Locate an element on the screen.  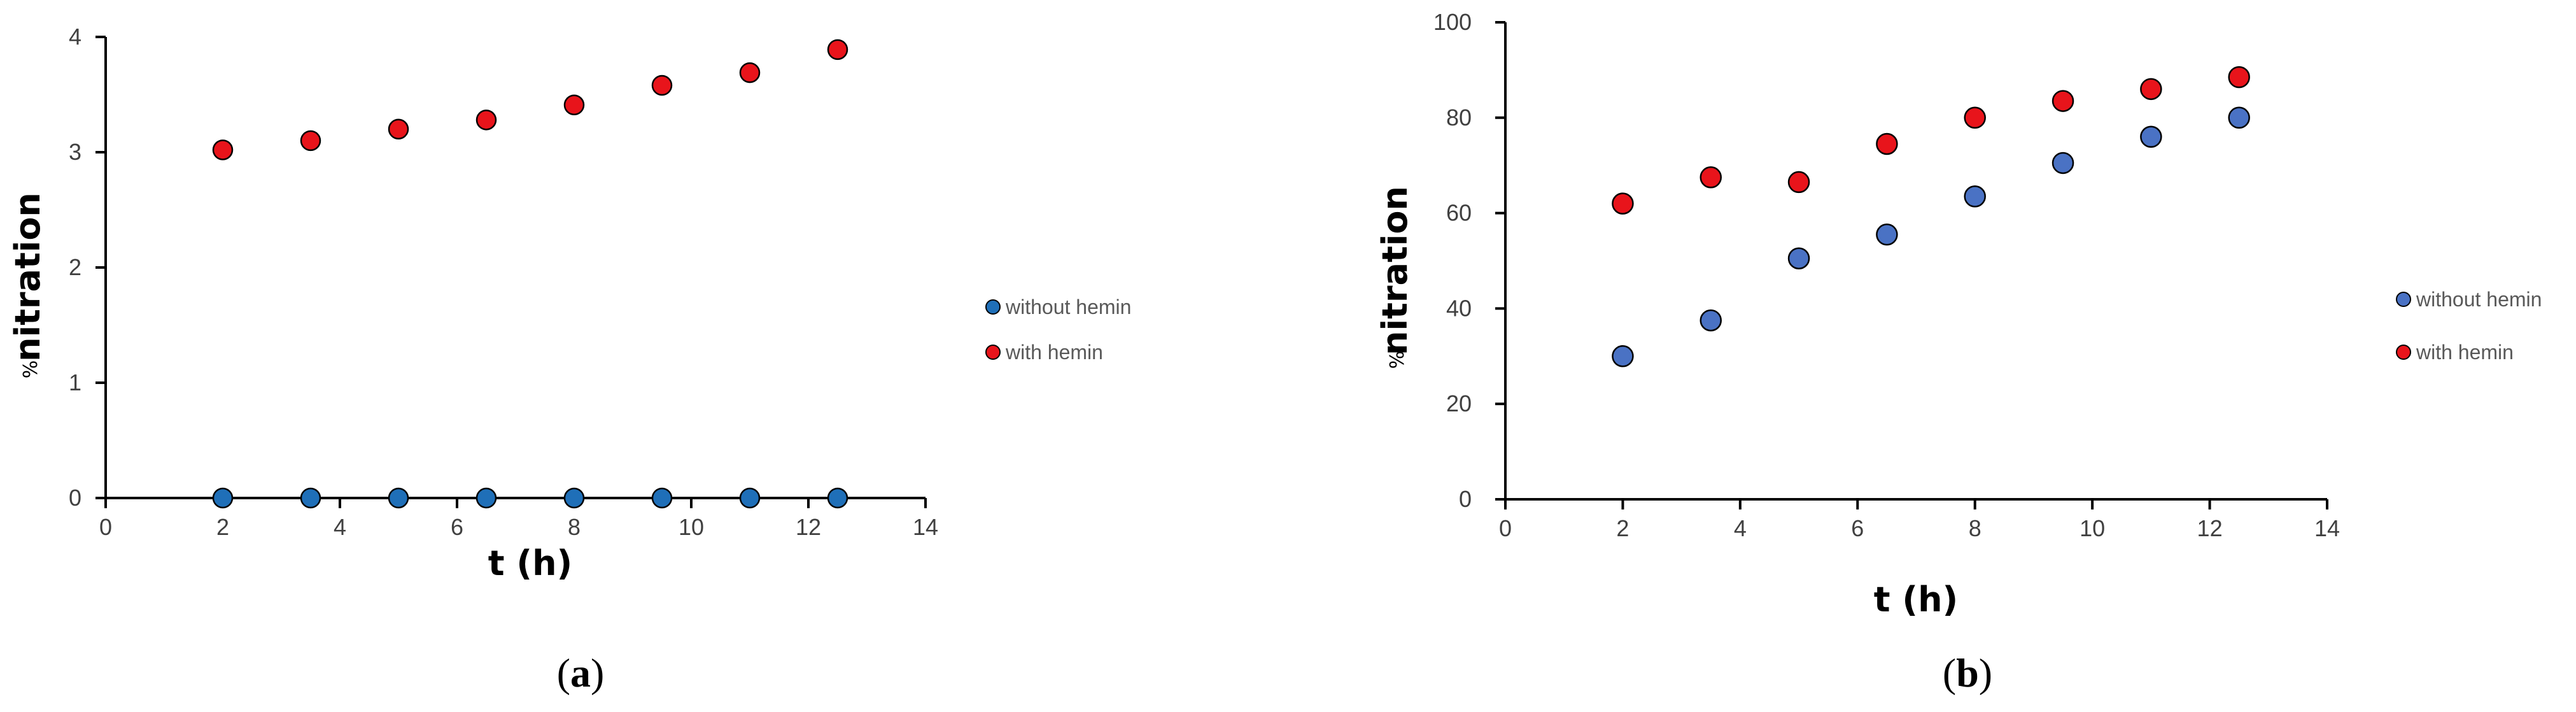
y-tick-label: 3 is located at coordinates (75, 152).